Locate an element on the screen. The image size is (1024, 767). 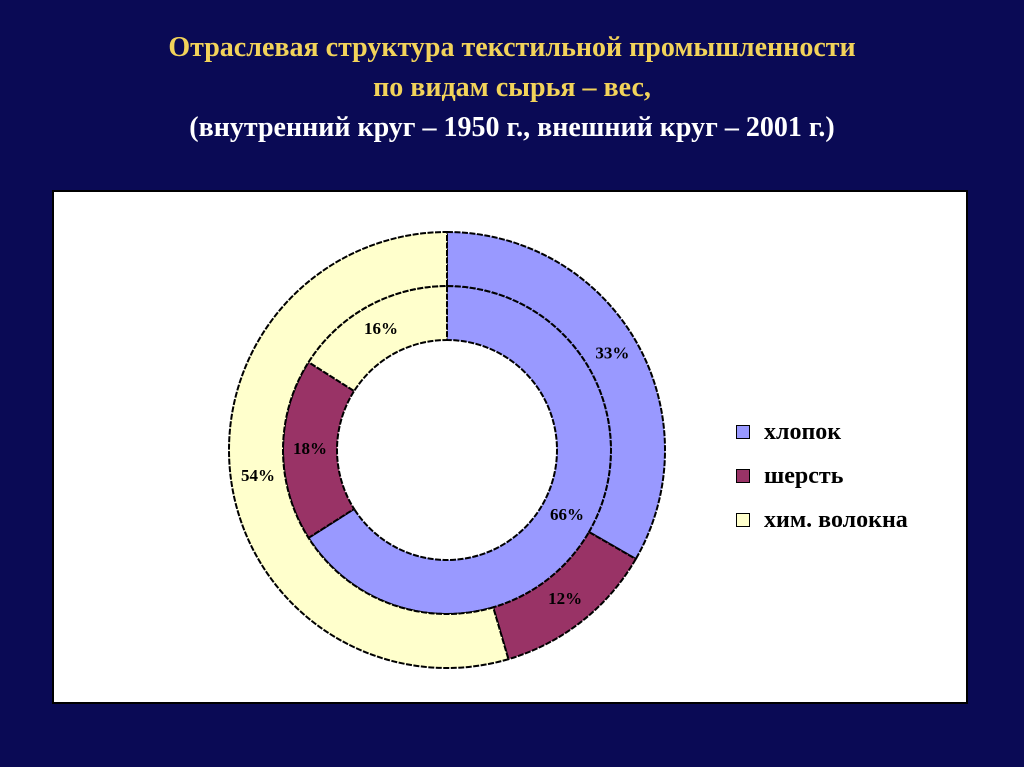
legend-swatch-wool is located at coordinates (743, 476).